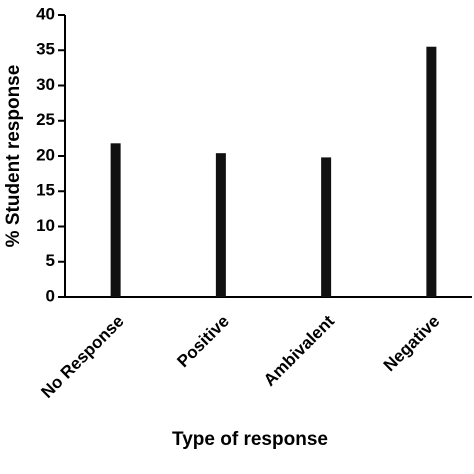 Image resolution: width=474 pixels, height=474 pixels. What do you see at coordinates (45, 190) in the screenshot?
I see `y-tick-label: 15` at bounding box center [45, 190].